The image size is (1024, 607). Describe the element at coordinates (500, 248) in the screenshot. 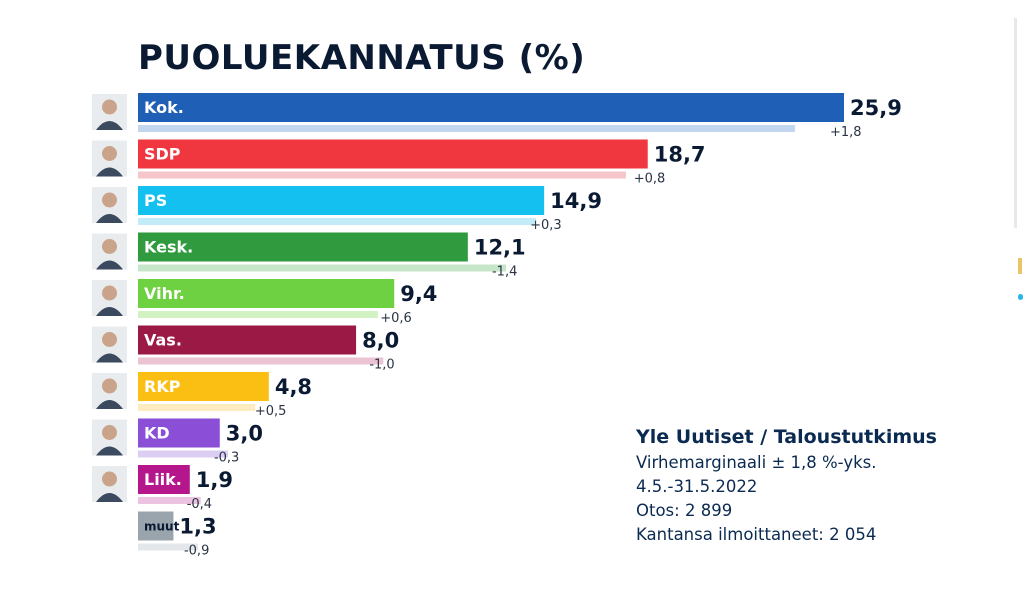

I see `value-label: 12,1` at that location.